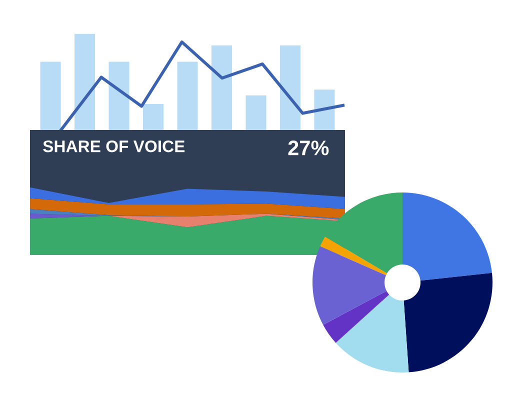  Describe the element at coordinates (308, 148) in the screenshot. I see `text: 27%` at that location.